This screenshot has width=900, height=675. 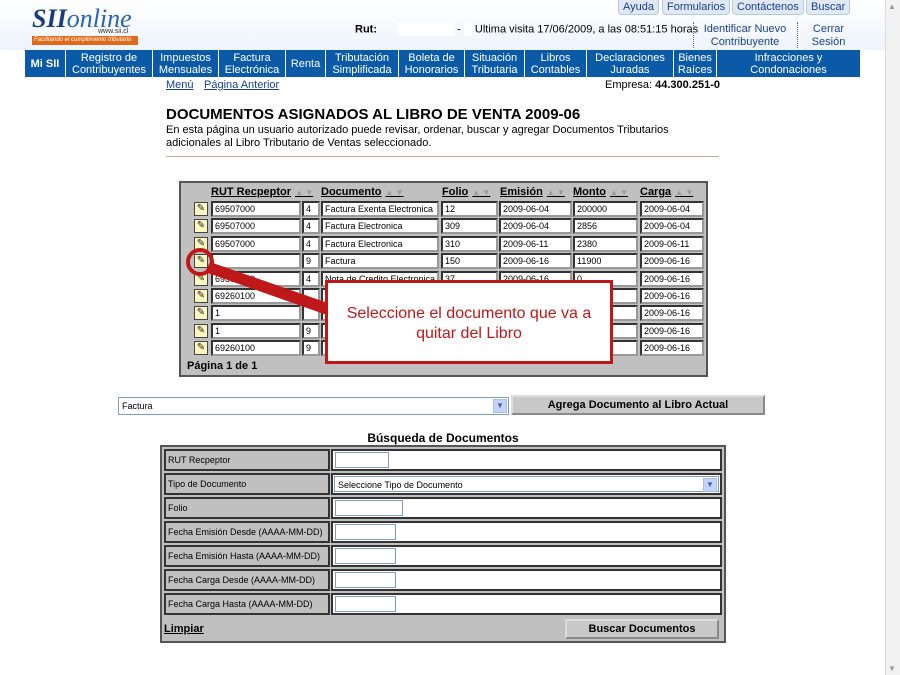 I want to click on column-header: Documento ▲ ▼, so click(x=362, y=192).